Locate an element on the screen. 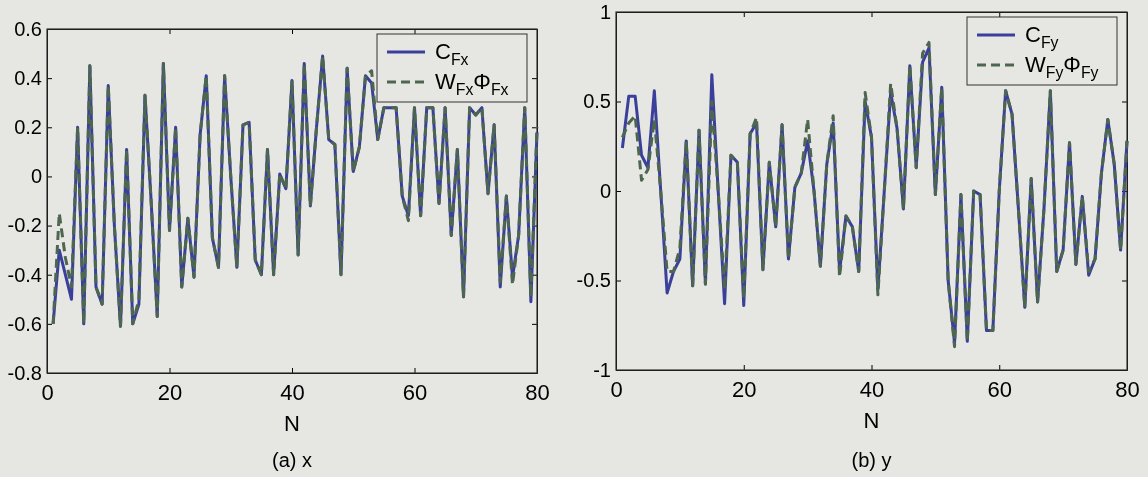  y-tick-label: -0.5 is located at coordinates (593, 280).